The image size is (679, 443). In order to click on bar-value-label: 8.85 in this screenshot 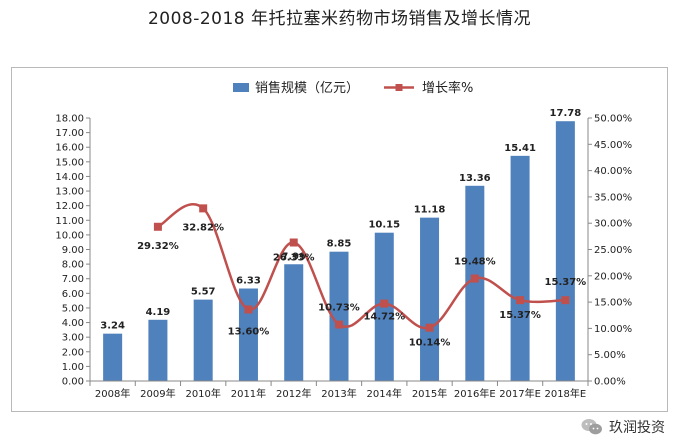, I will do `click(339, 244)`.